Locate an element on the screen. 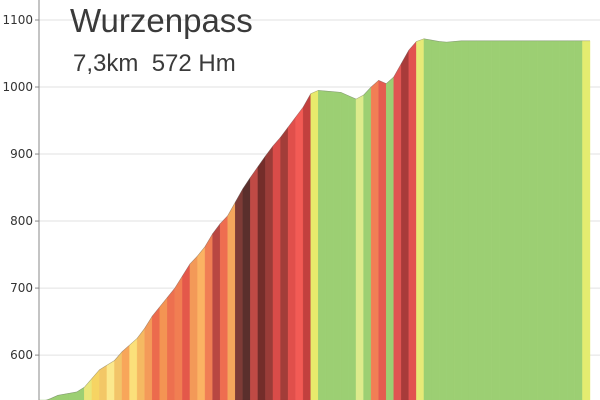  y-tick-label: 1100 is located at coordinates (17, 20).